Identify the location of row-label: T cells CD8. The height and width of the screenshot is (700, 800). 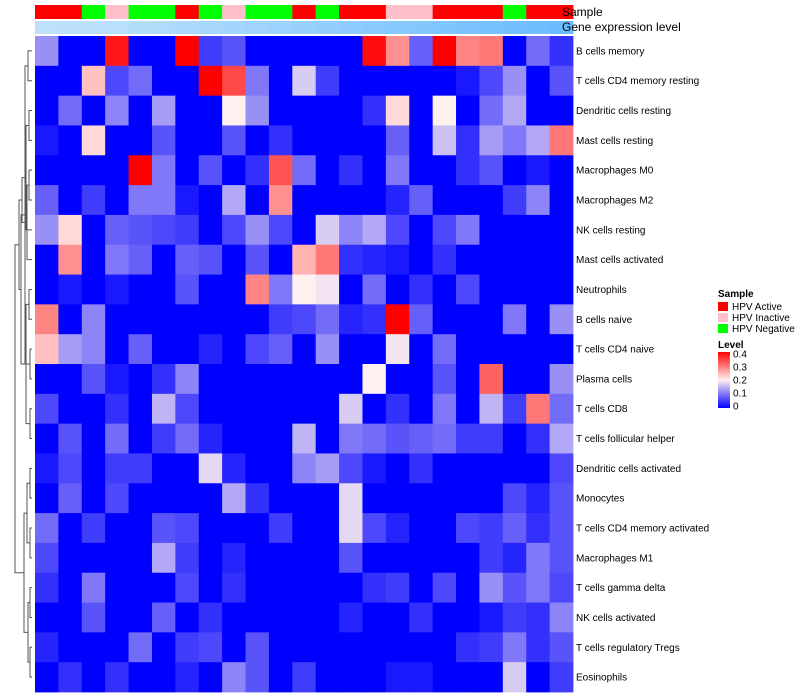
(602, 409).